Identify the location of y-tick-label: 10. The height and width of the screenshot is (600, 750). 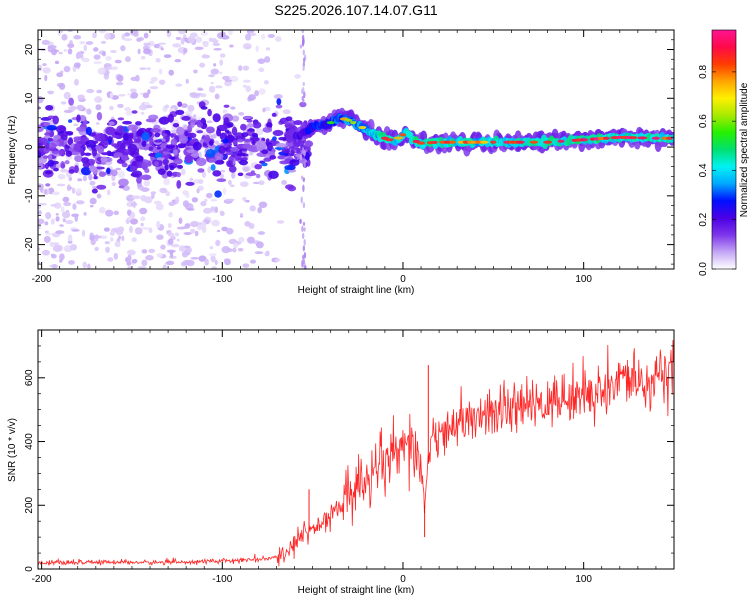
(29, 98).